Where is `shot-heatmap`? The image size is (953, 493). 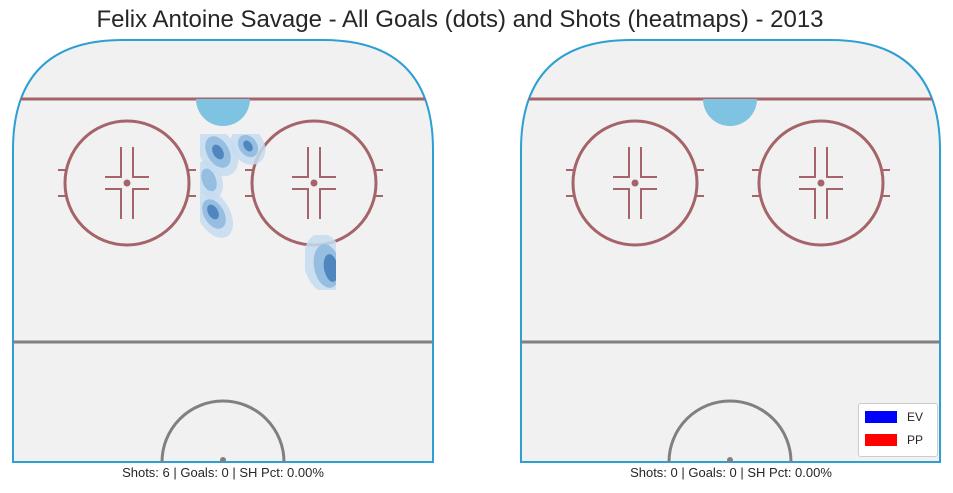
shot-heatmap is located at coordinates (268, 212).